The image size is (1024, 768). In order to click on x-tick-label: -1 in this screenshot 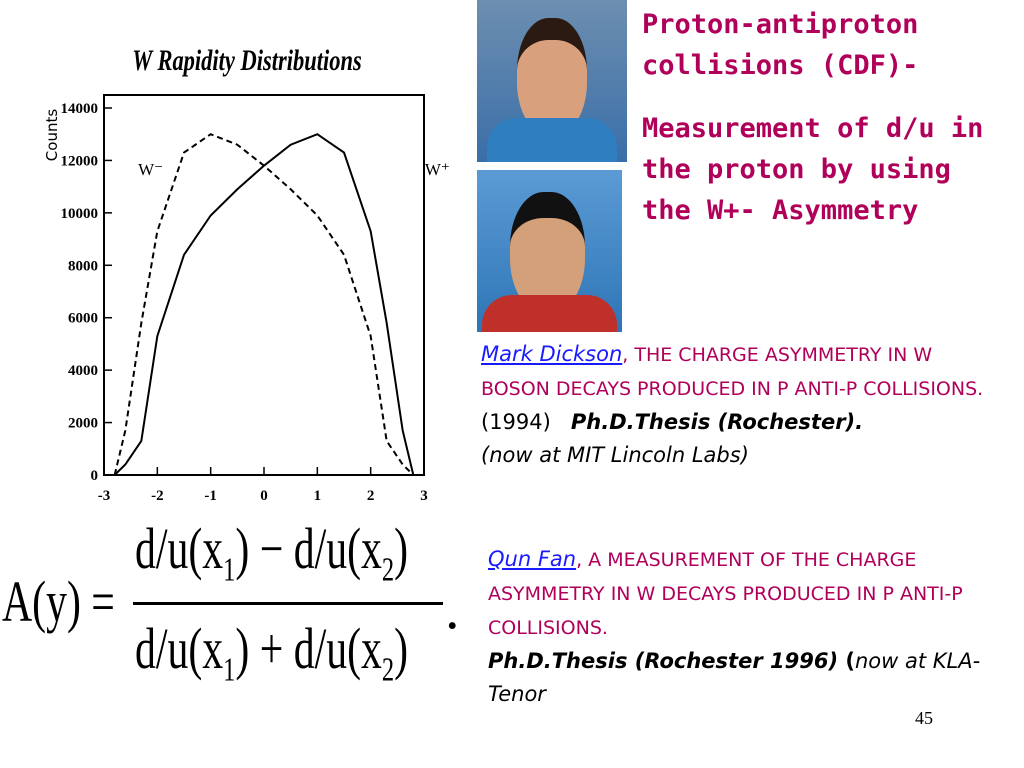, I will do `click(210, 494)`.